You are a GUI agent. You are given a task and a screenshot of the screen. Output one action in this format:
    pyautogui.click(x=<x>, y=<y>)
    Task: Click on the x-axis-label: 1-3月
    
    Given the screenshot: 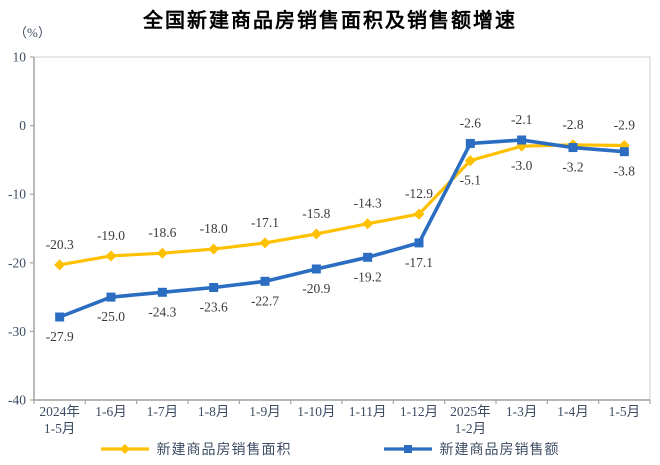 What is the action you would take?
    pyautogui.click(x=522, y=411)
    